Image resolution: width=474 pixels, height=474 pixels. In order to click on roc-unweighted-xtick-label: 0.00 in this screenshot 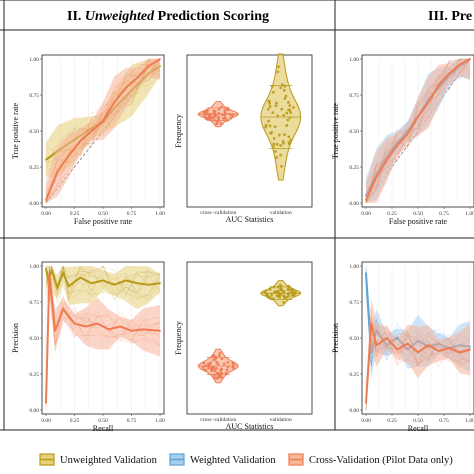, I will do `click(46, 214)`.